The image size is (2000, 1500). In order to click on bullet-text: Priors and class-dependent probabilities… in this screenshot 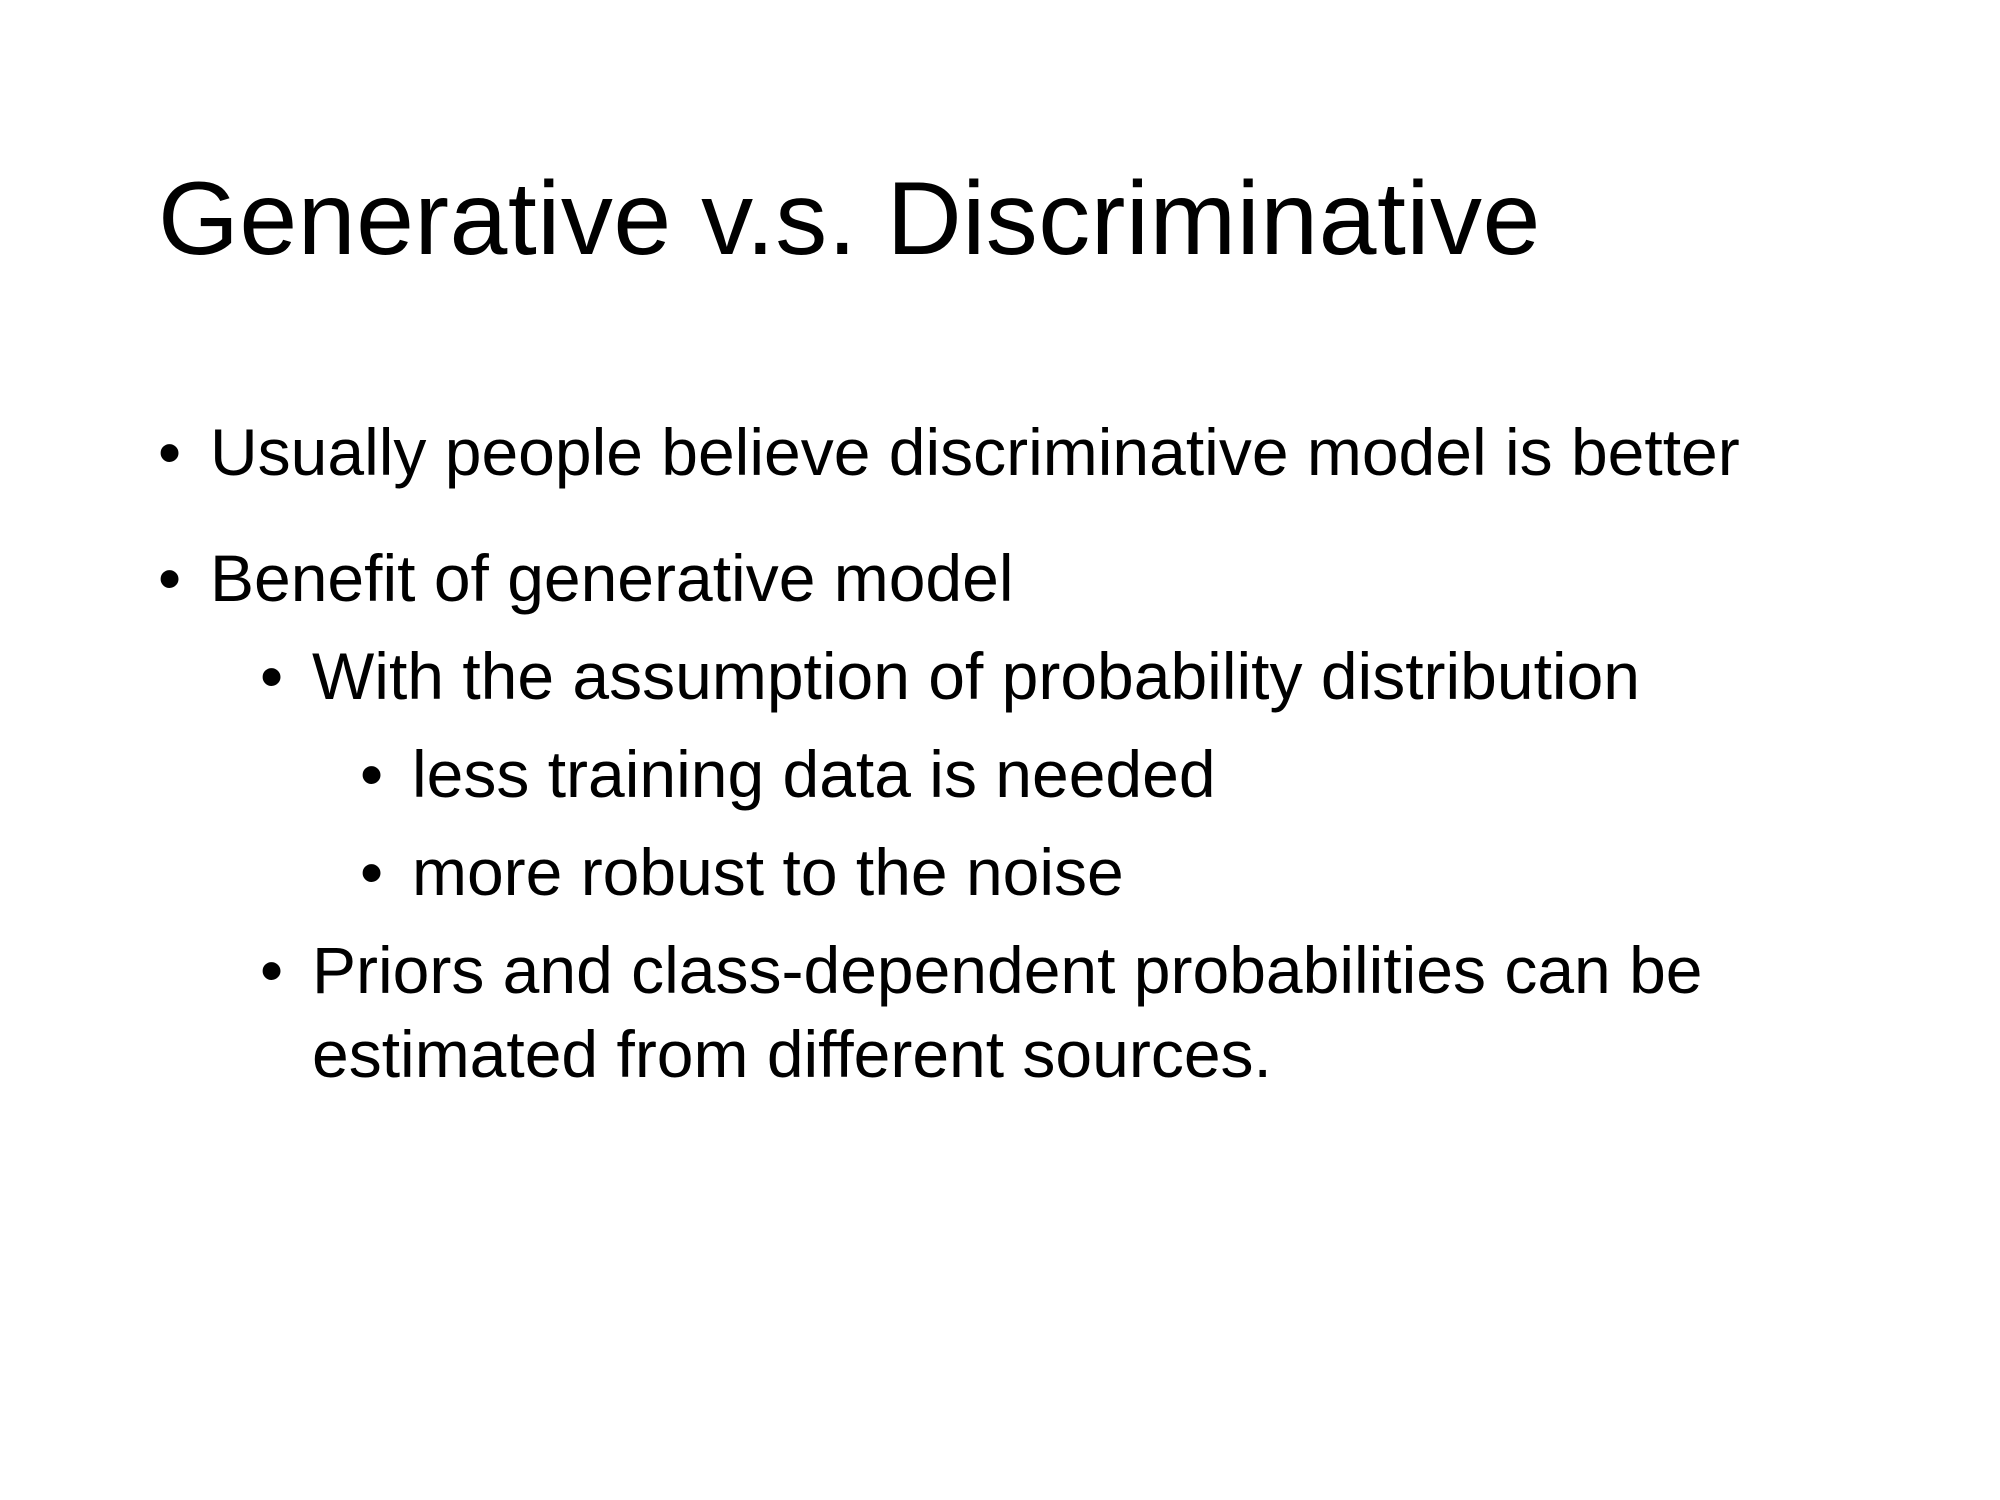, I will do `click(1007, 1012)`.